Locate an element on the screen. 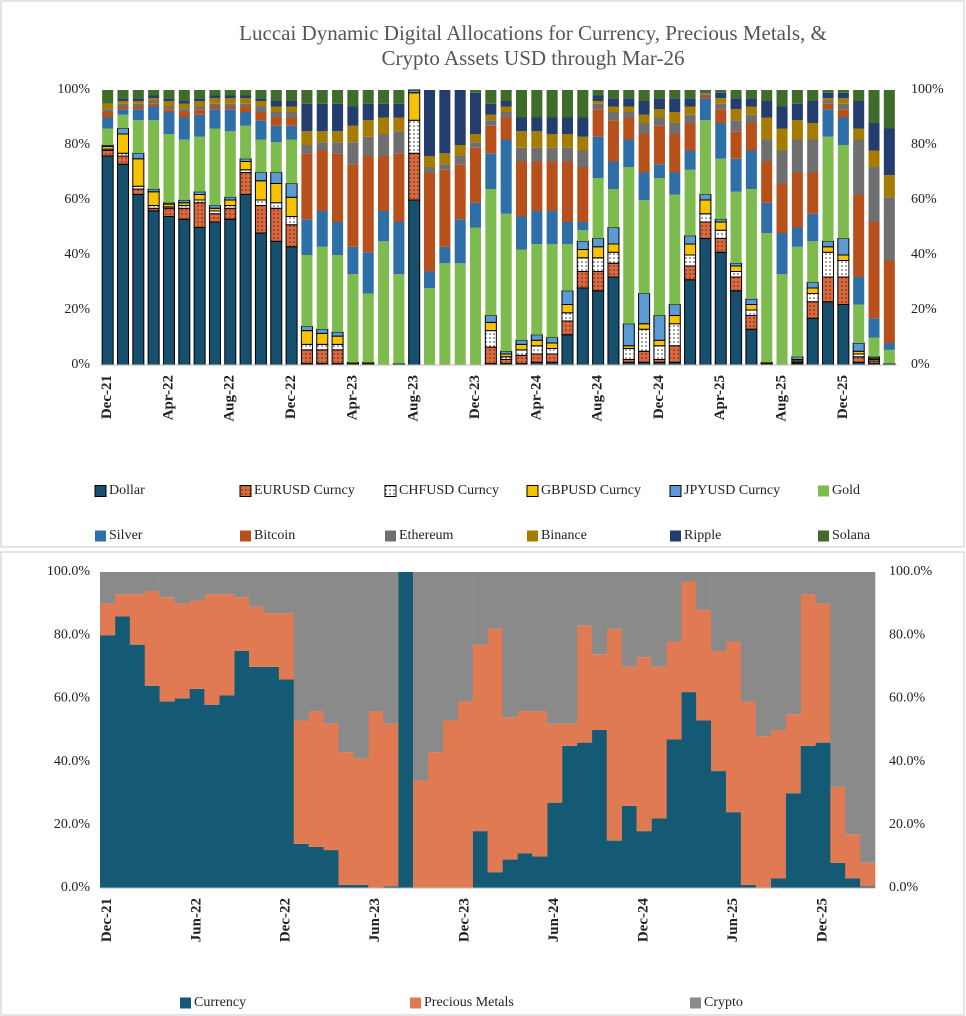  x-tick-label: Dec-25 is located at coordinates (843, 397).